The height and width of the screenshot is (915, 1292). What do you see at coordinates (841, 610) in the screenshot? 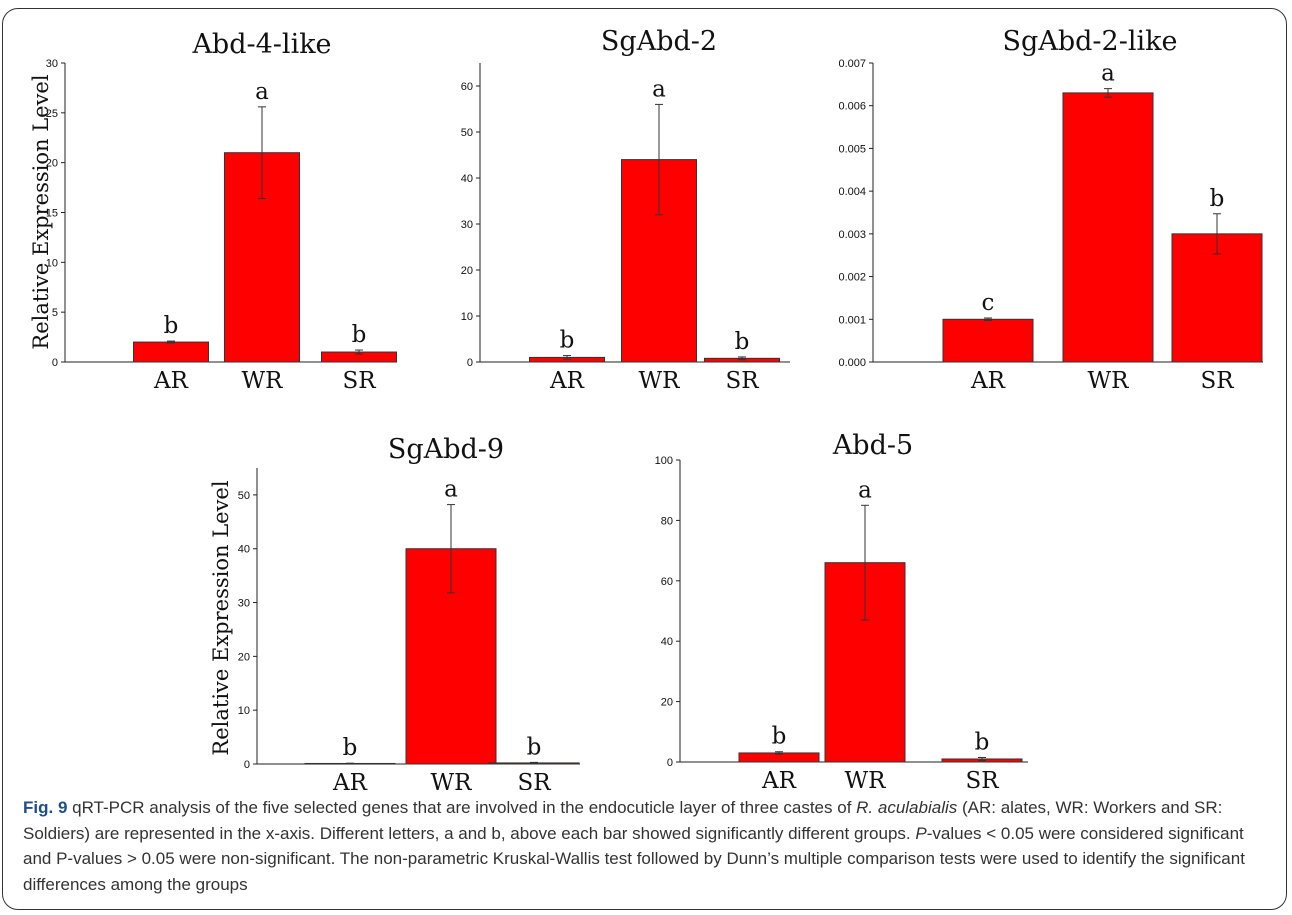
I see `chart-panel-5: Abd-5 0 20 40 60 80 100 b AR a WR b SR` at bounding box center [841, 610].